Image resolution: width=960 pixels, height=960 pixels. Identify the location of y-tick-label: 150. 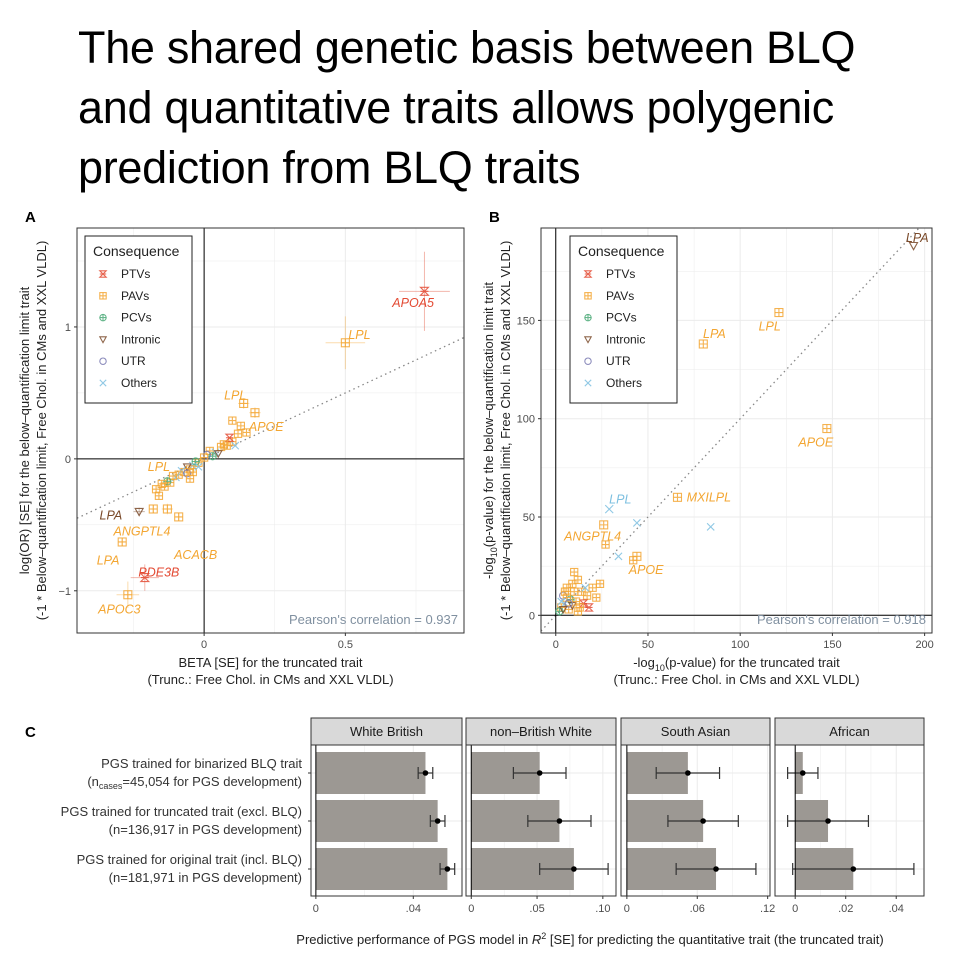
(526, 321).